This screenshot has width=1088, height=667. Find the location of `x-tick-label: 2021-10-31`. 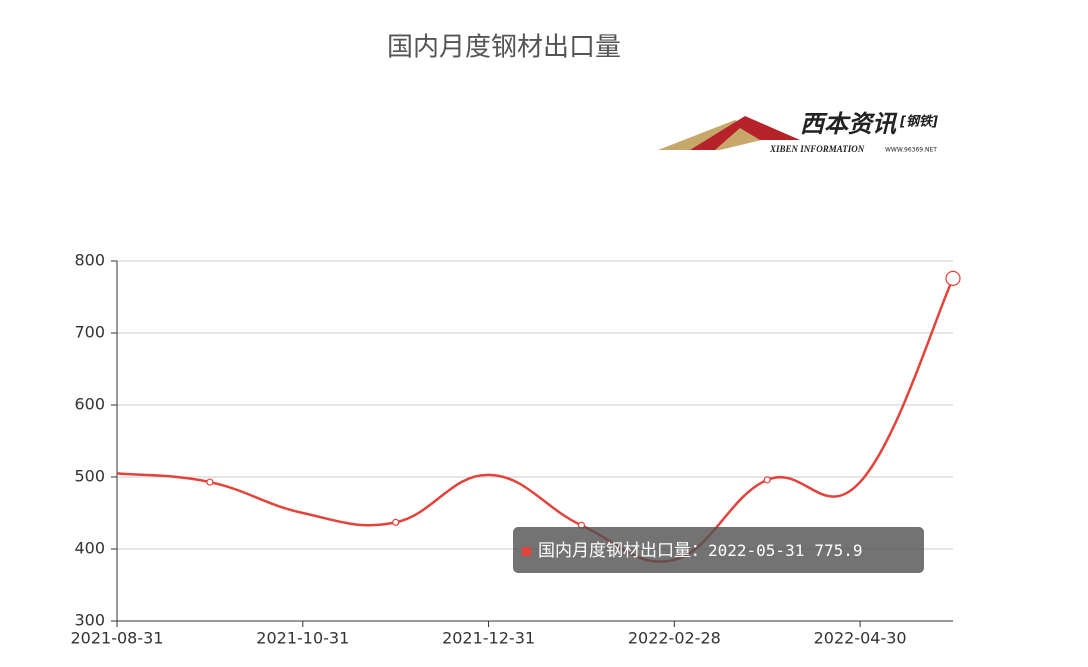

x-tick-label: 2021-10-31 is located at coordinates (302, 638).